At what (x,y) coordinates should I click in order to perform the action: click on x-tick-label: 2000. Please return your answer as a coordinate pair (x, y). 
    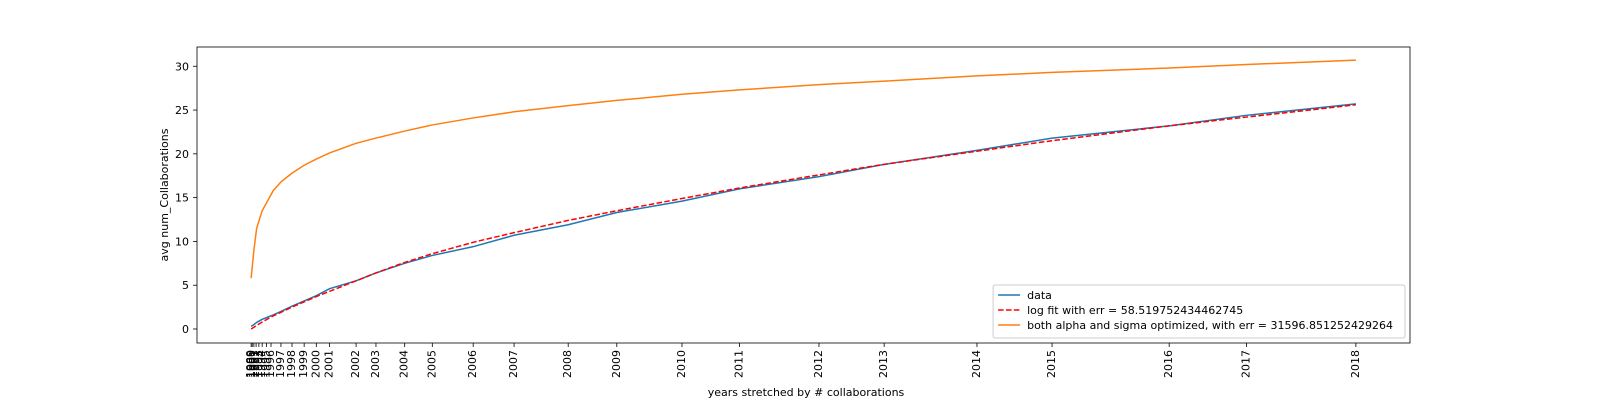
    Looking at the image, I should click on (315, 364).